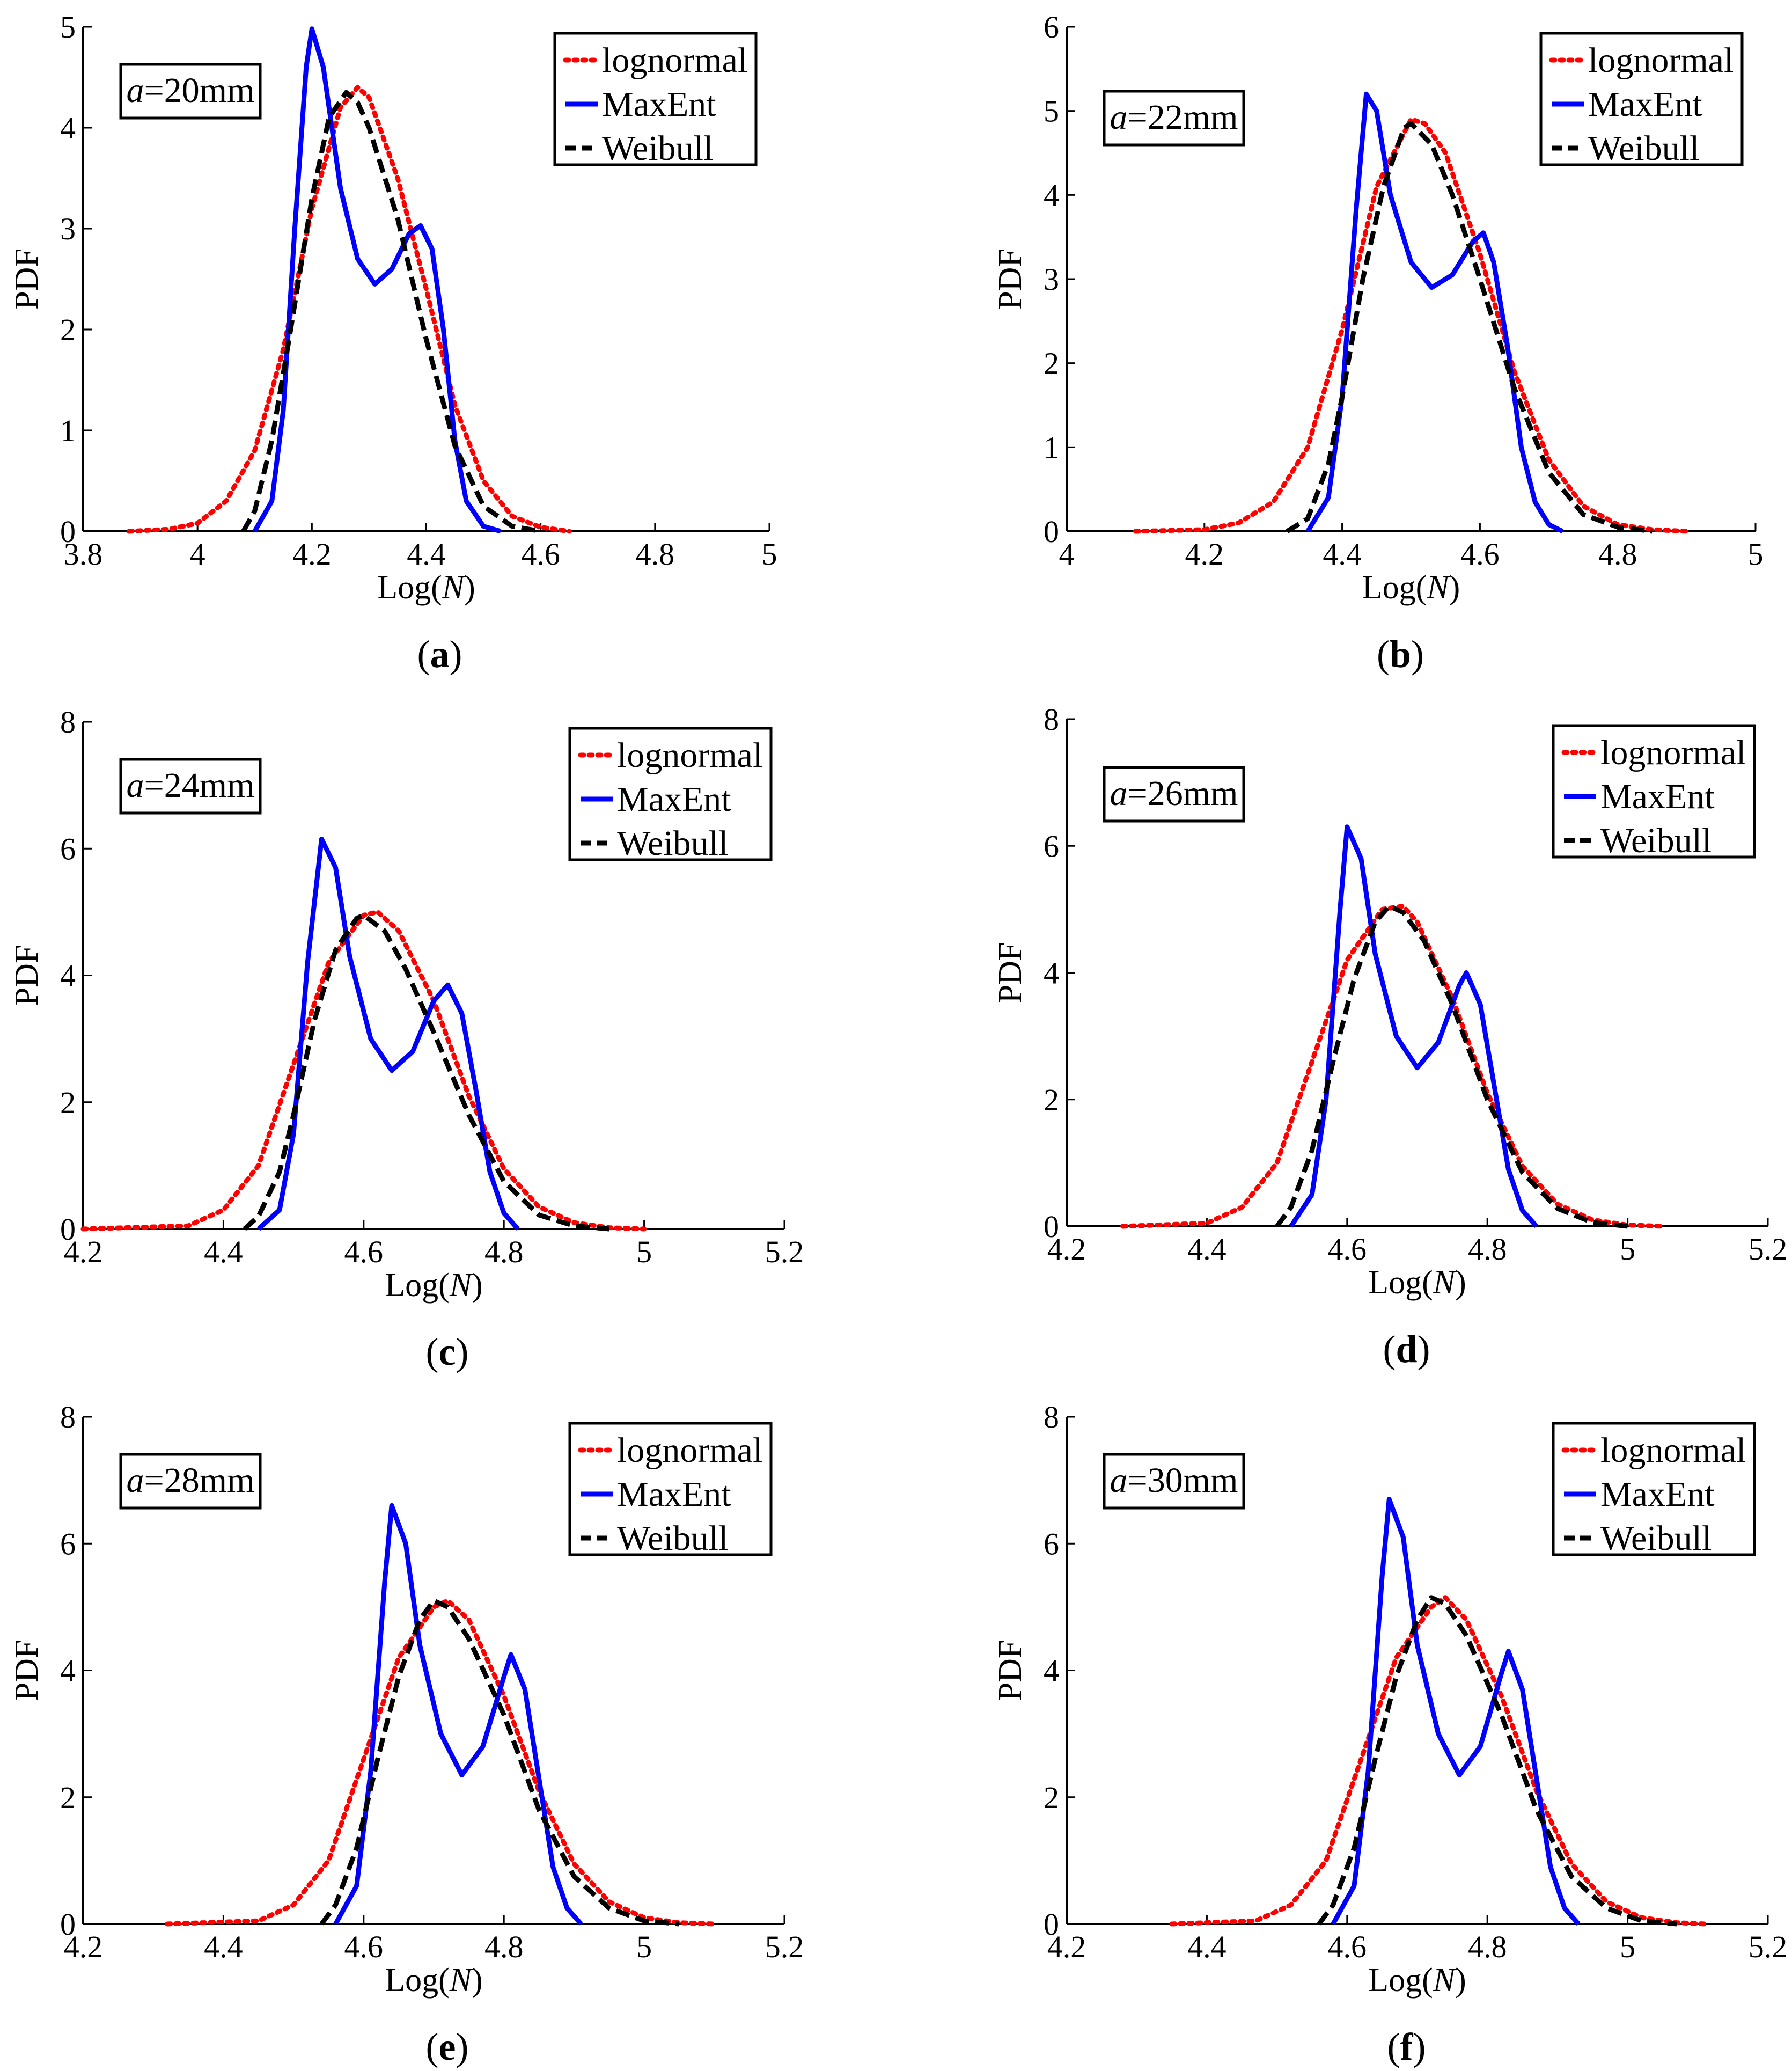 The width and height of the screenshot is (1792, 2071). What do you see at coordinates (1407, 2046) in the screenshot?
I see `caption-letter: f` at bounding box center [1407, 2046].